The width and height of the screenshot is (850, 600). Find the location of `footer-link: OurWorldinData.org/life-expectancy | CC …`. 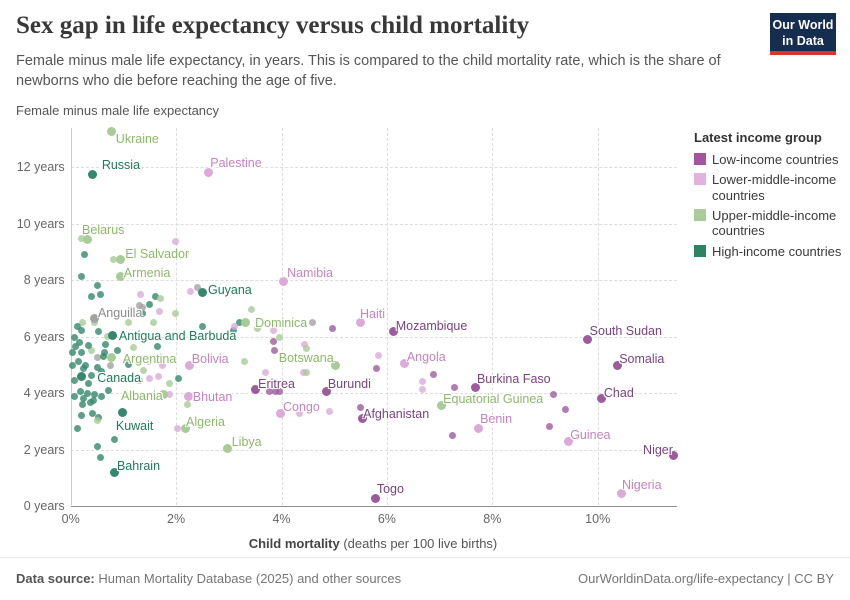

footer-link: OurWorldinData.org/life-expectancy | CC … is located at coordinates (705, 578).